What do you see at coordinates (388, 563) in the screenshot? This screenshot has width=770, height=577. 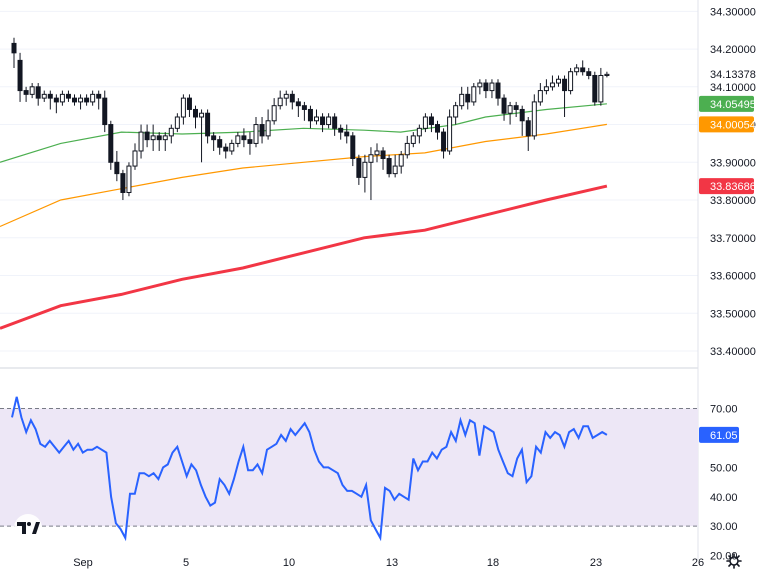 I see `time-axis: Sep 5 10 13 18 23 26` at bounding box center [388, 563].